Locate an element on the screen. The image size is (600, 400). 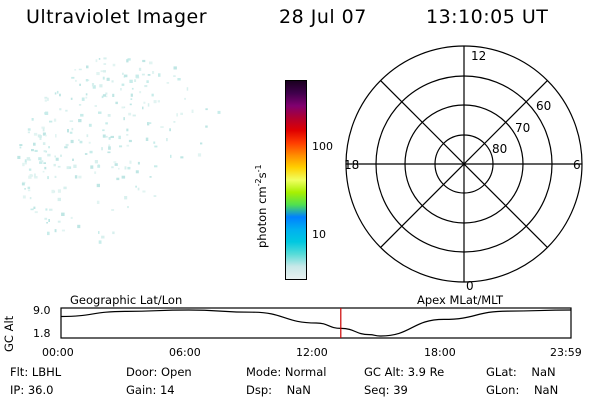
timeline-plot is located at coordinates (316, 323).